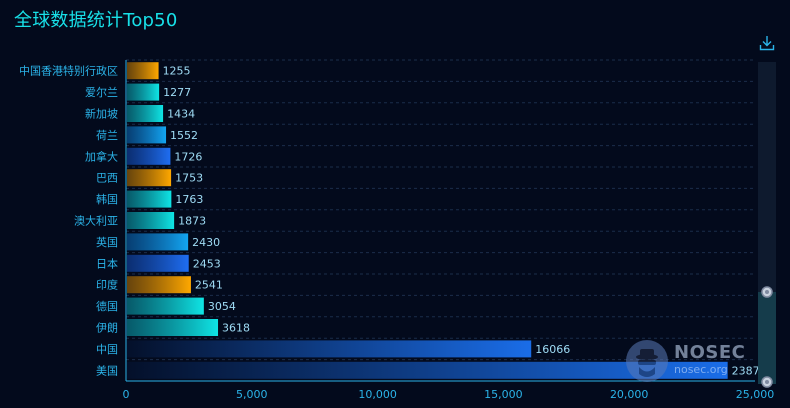 The width and height of the screenshot is (790, 408). Describe the element at coordinates (377, 394) in the screenshot. I see `x-tick-label: 10,000` at that location.